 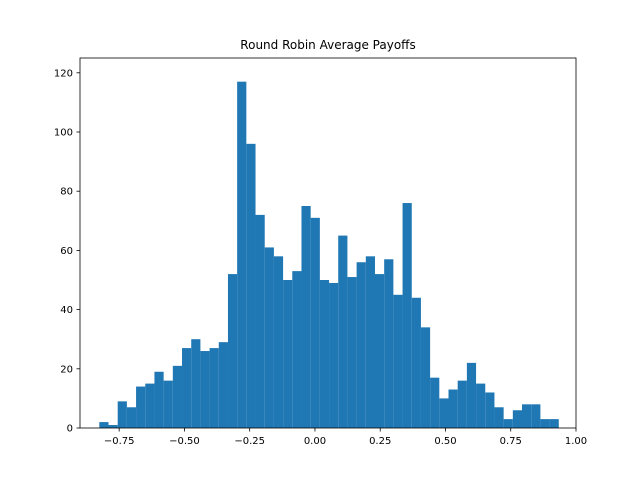 What do you see at coordinates (70, 429) in the screenshot?
I see `y-tick-label: 0` at bounding box center [70, 429].